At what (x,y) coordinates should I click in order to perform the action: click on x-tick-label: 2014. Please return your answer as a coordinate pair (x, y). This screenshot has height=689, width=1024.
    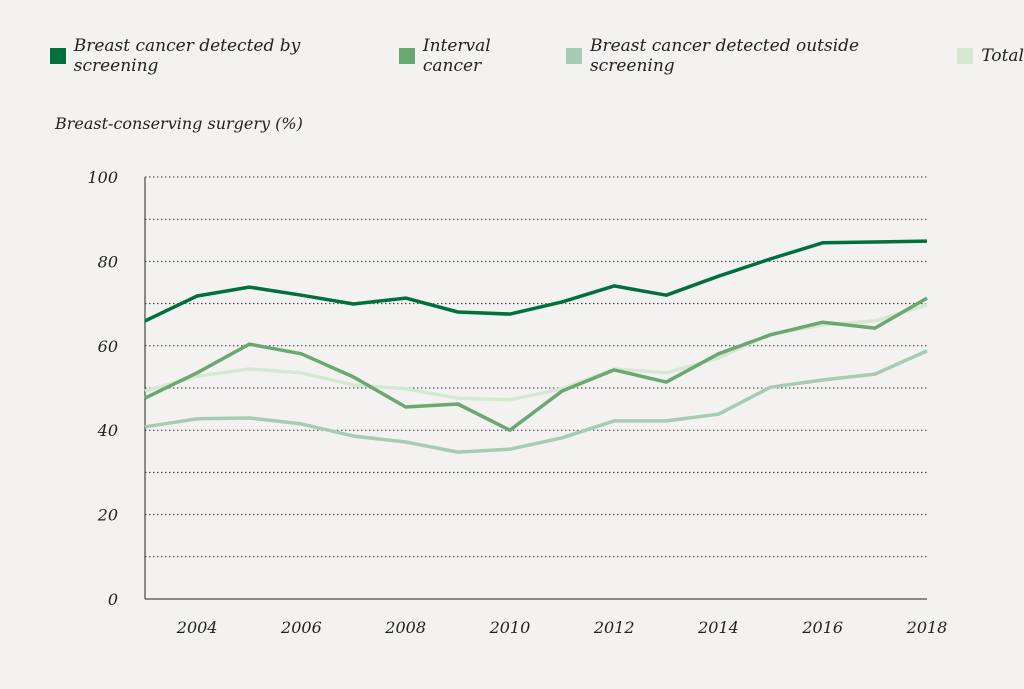
    Looking at the image, I should click on (718, 627).